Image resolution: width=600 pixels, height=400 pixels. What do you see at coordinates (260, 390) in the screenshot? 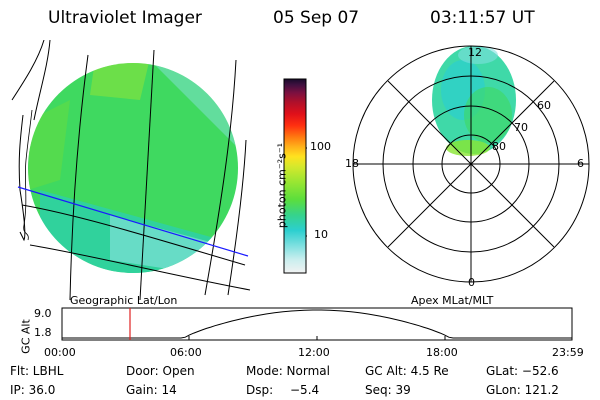
I see `dsp-label: Dsp:` at bounding box center [260, 390].